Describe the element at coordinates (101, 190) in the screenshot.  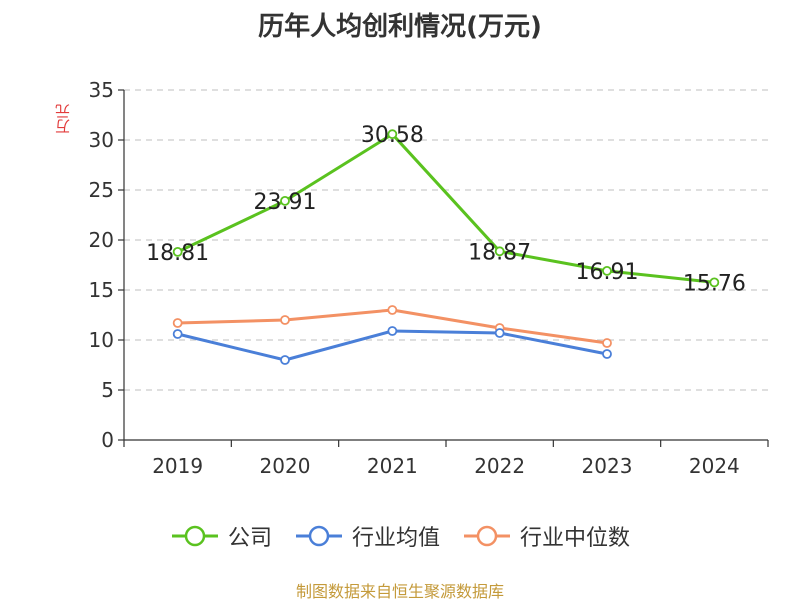
I see `y-tick-label: 25` at that location.